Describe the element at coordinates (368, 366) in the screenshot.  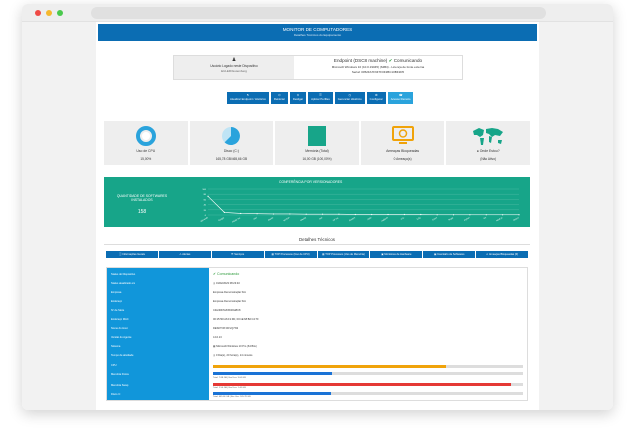
I see `usage-bar: 75%` at that location.